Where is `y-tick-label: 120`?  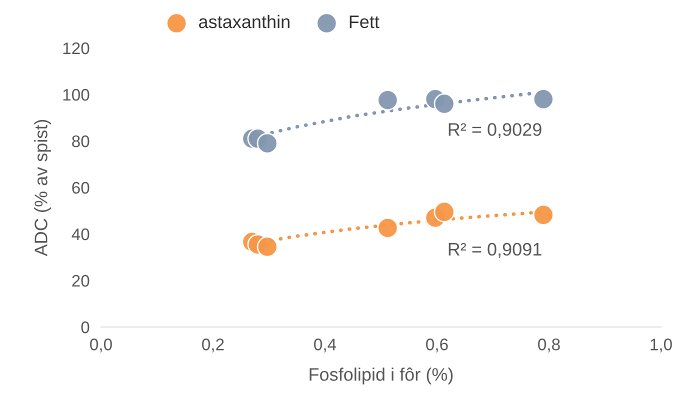 y-tick-label: 120 is located at coordinates (76, 48).